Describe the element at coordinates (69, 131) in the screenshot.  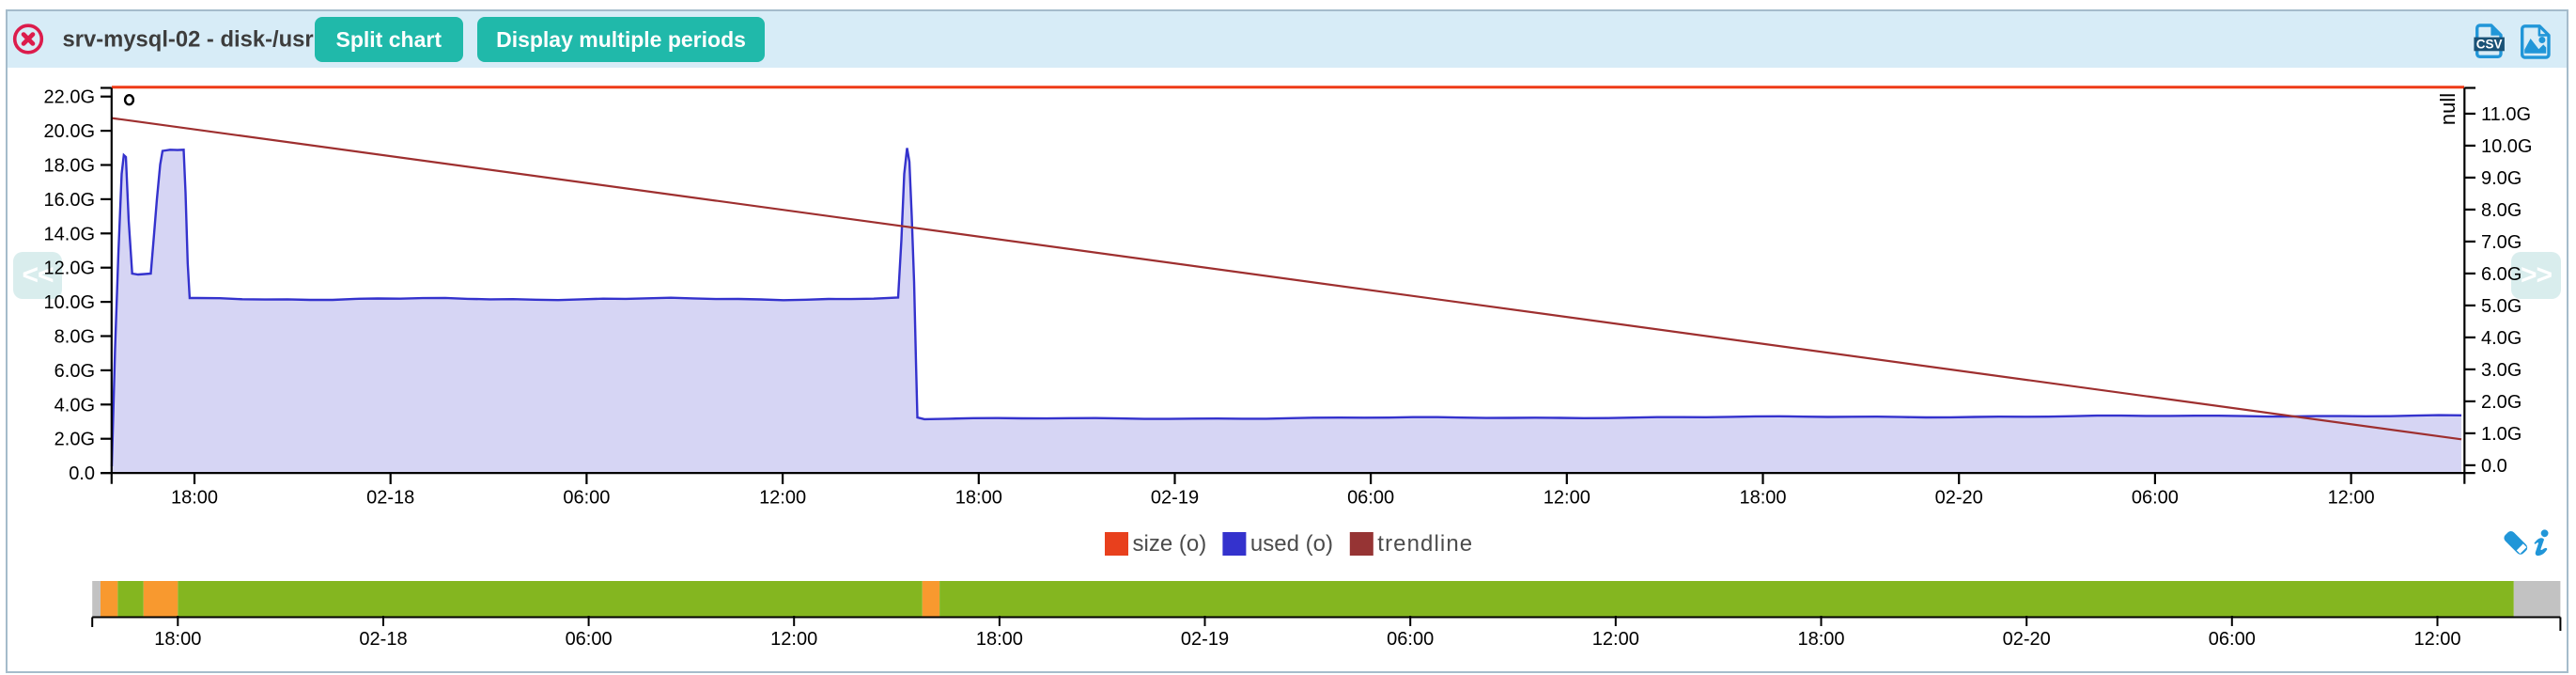
I see `svg-text: 20.0G` at that location.